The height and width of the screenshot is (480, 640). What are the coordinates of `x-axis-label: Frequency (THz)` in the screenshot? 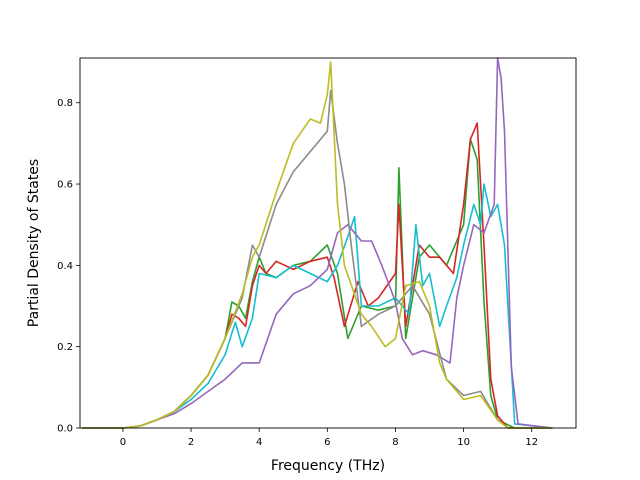 It's located at (328, 466).